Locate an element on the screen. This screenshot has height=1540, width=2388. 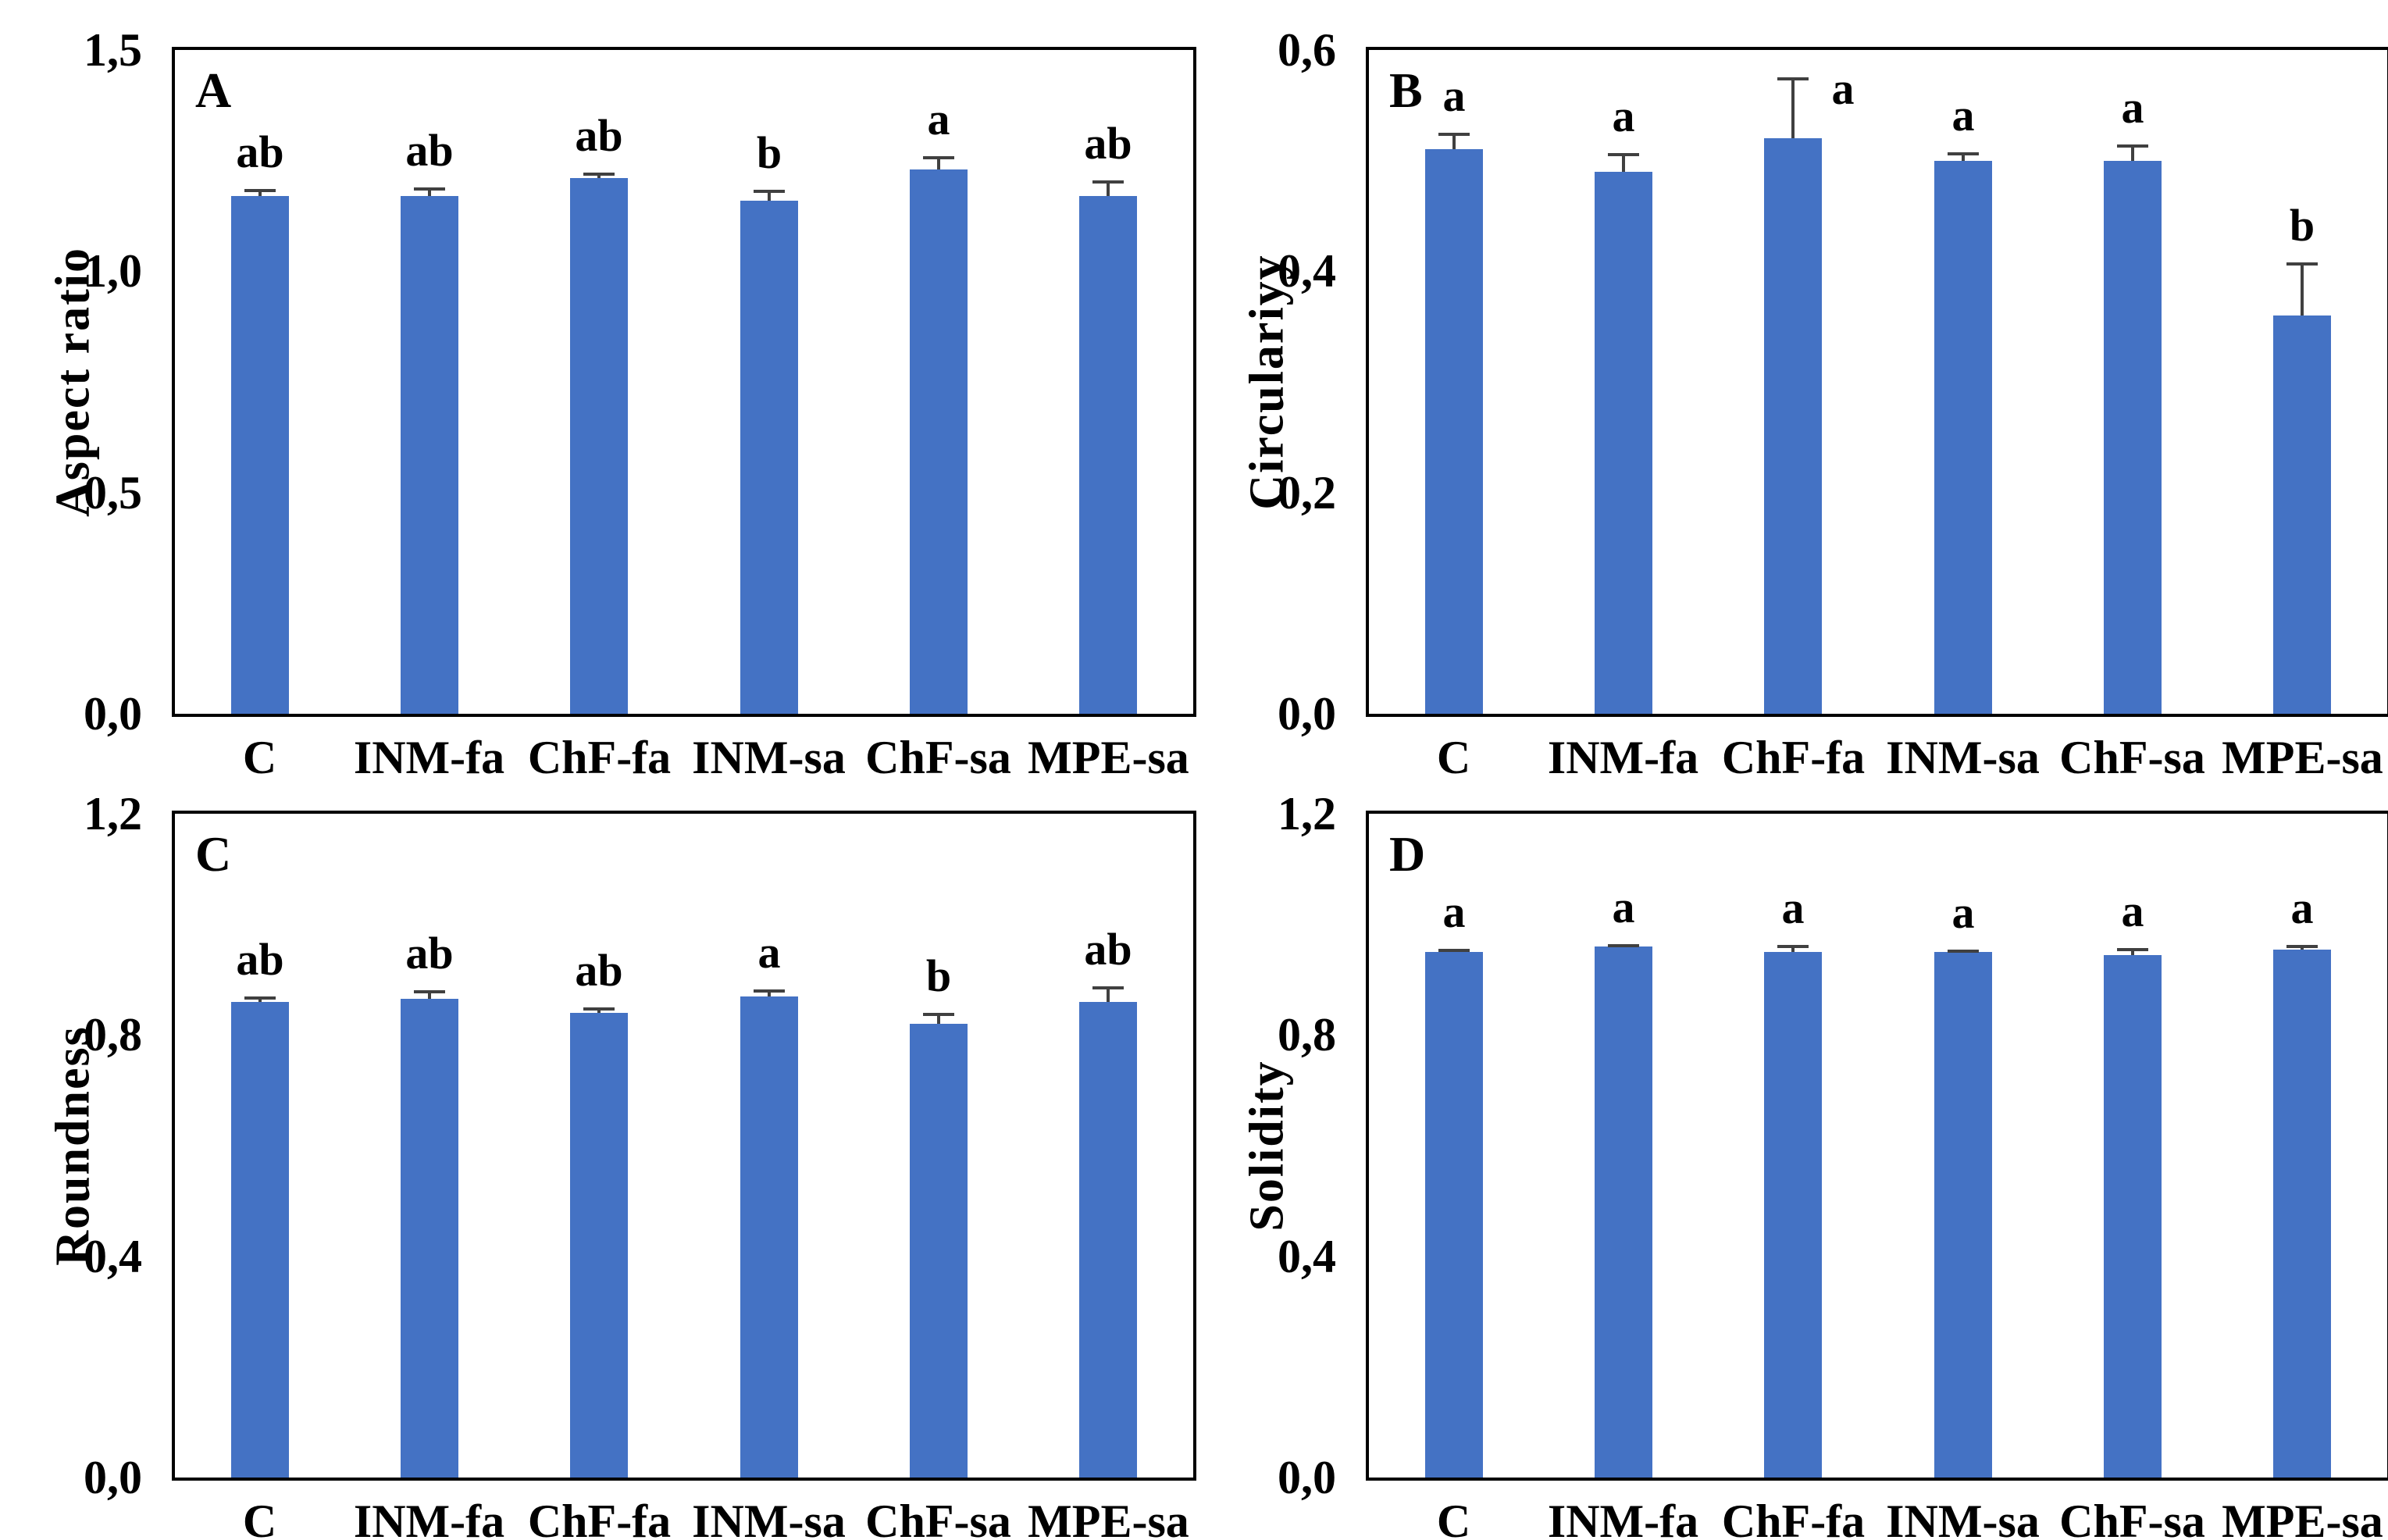
panel-letter: A is located at coordinates (213, 90).